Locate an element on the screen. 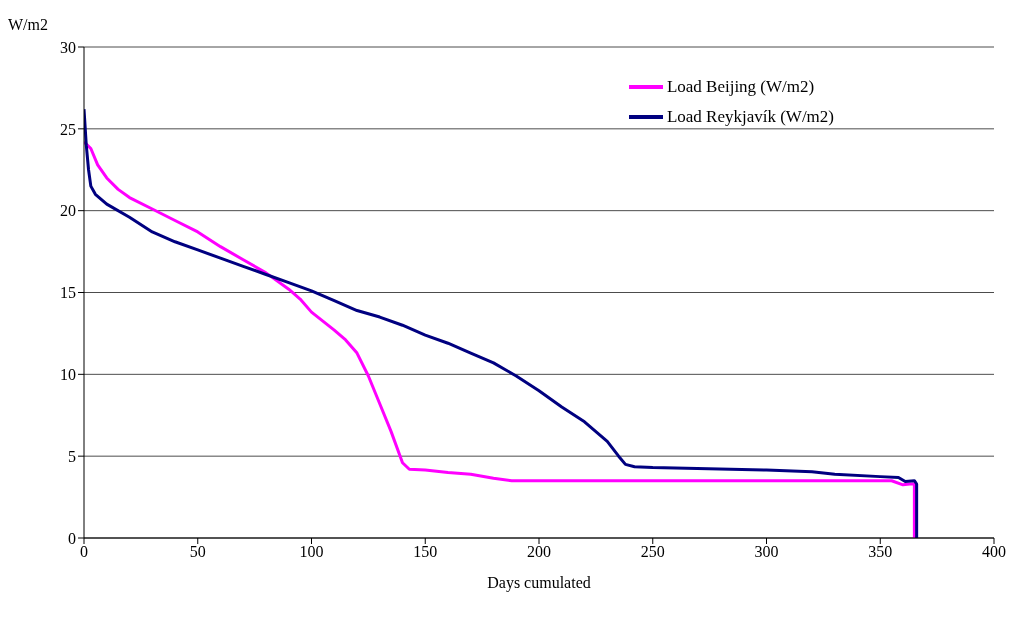 Image resolution: width=1024 pixels, height=619 pixels. y-tick-label: 20 is located at coordinates (68, 211).